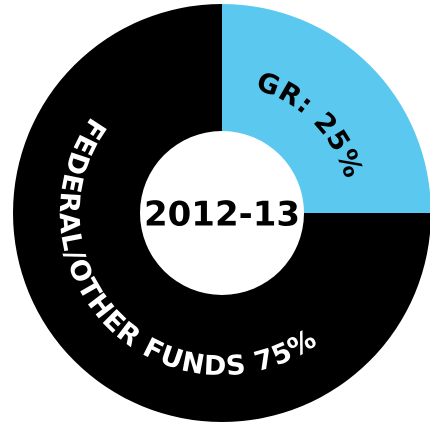 The height and width of the screenshot is (426, 430). I want to click on center-label: 2012-13, so click(222, 215).